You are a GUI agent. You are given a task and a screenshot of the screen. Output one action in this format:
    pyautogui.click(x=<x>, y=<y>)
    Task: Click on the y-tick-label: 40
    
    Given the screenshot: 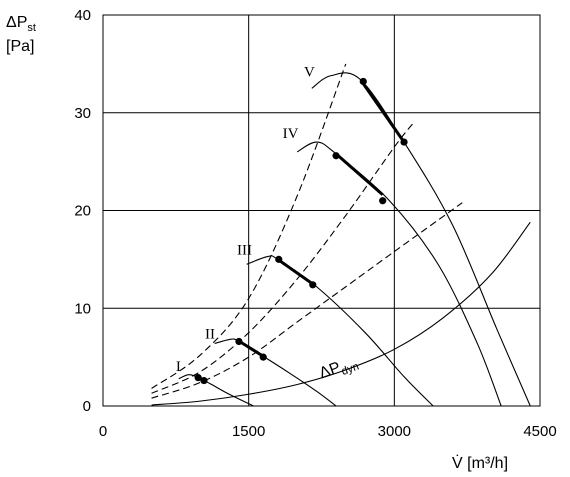 What is the action you would take?
    pyautogui.click(x=82, y=15)
    